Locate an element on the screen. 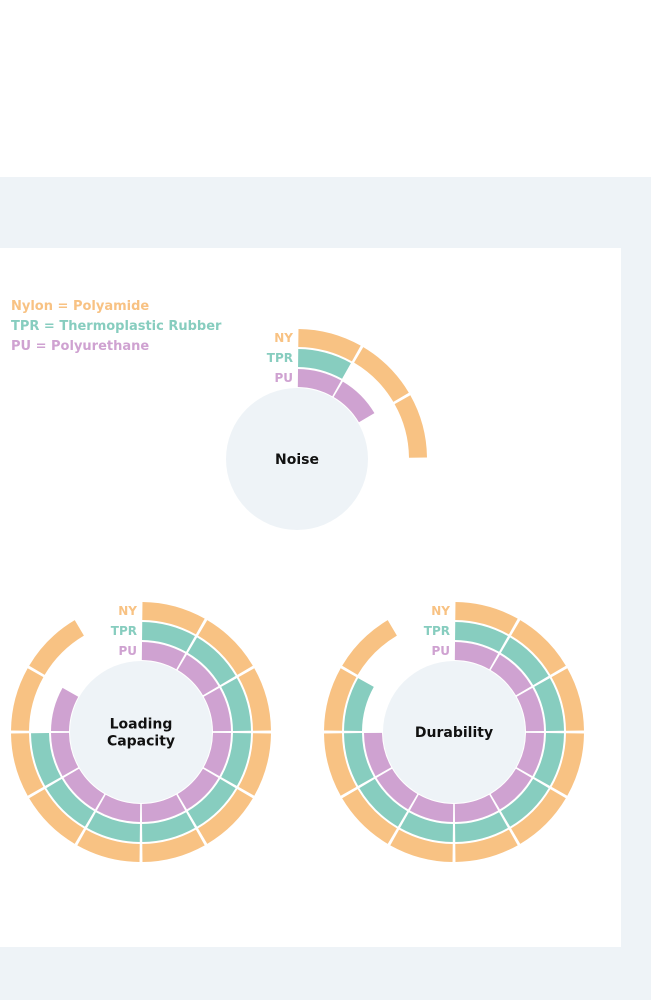 This screenshot has height=1000, width=651. legend-item-tpr: TPR = Thermoplastic Rubber is located at coordinates (116, 326).